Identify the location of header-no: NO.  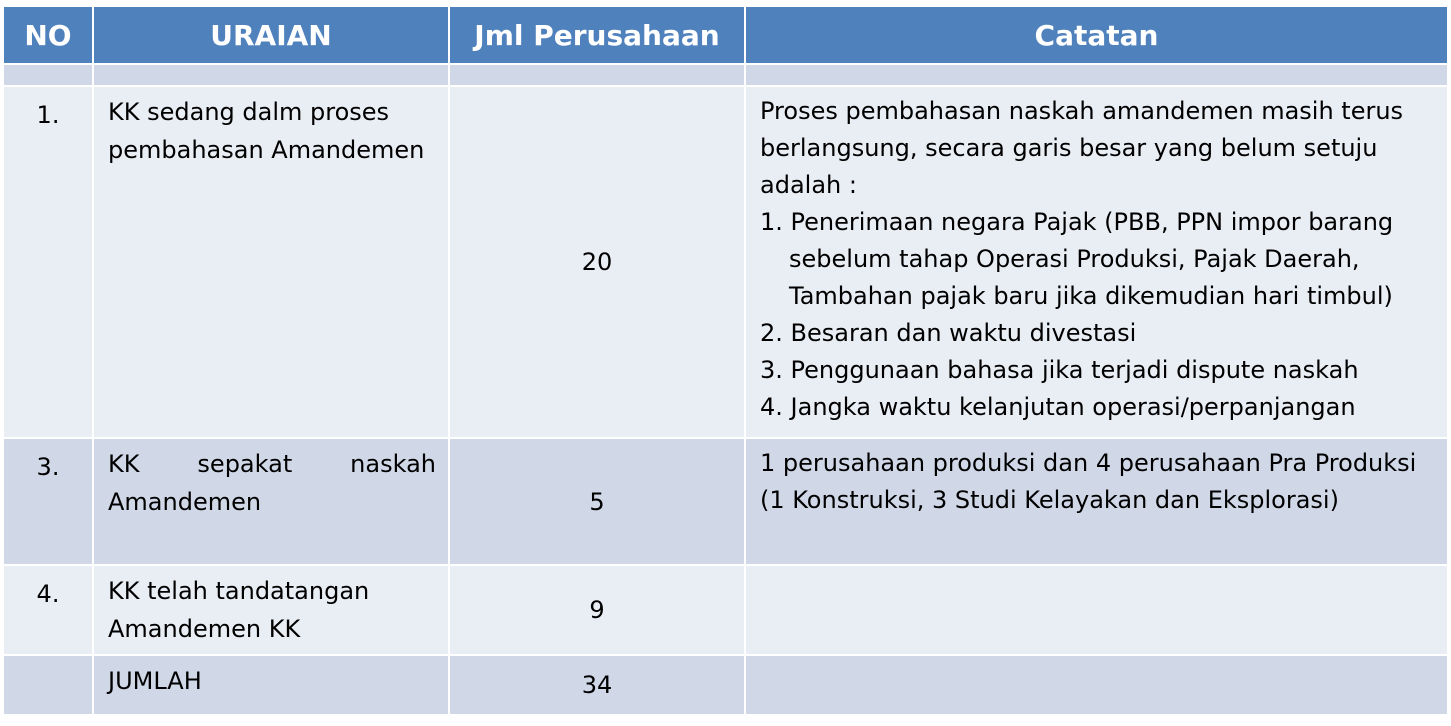
(48, 35).